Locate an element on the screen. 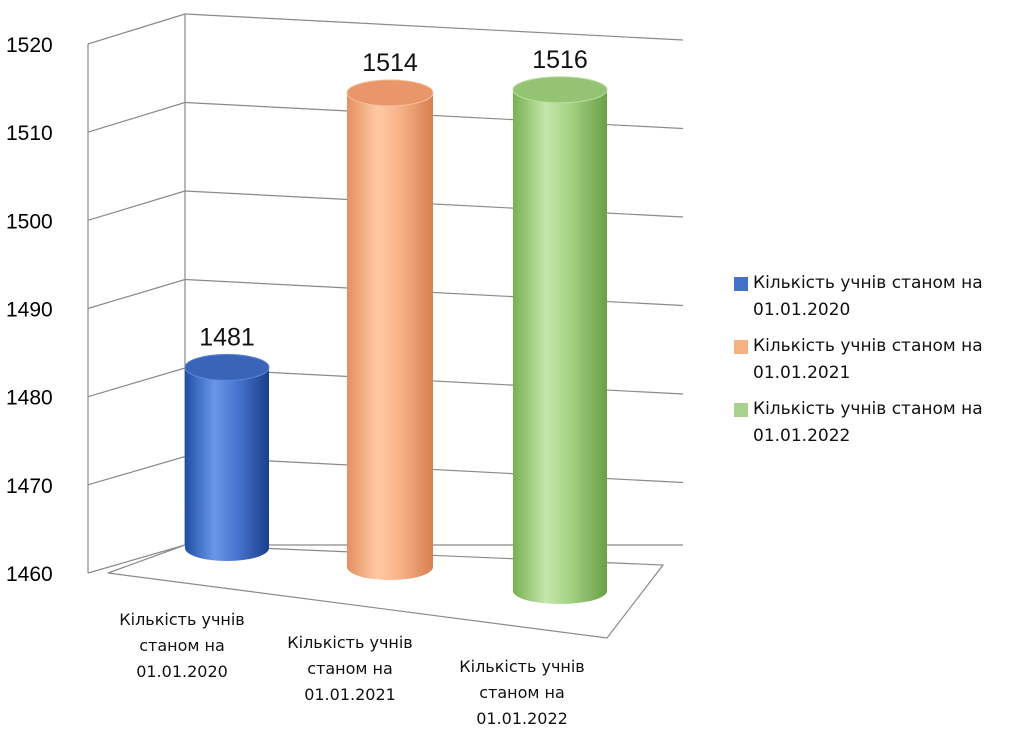 This screenshot has height=733, width=1009. legend-swatch-2022 is located at coordinates (741, 410).